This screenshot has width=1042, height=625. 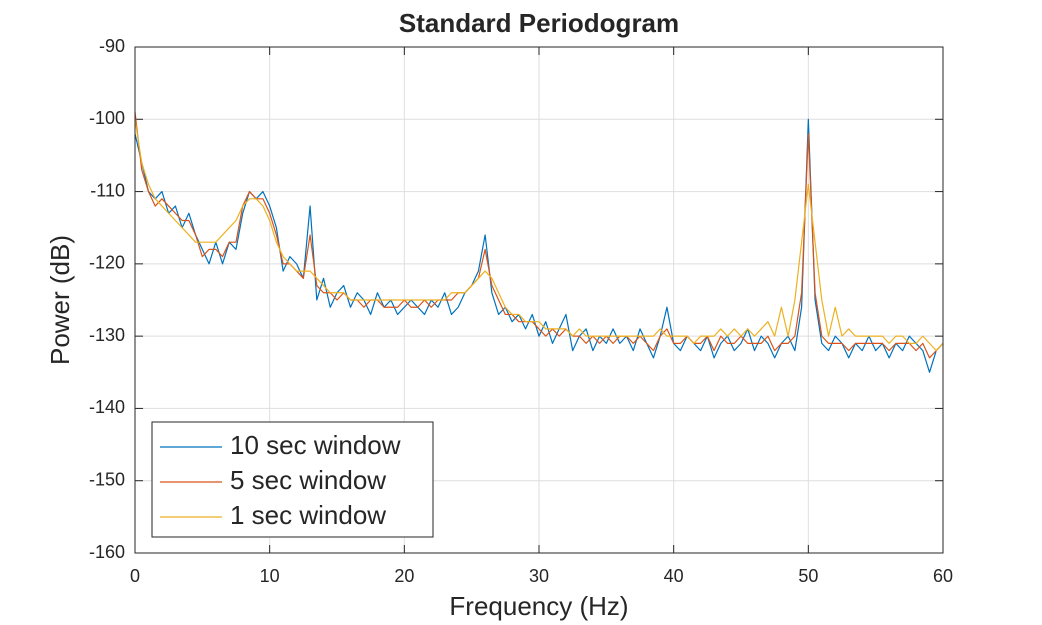 What do you see at coordinates (308, 515) in the screenshot?
I see `legend-label: 1 sec window` at bounding box center [308, 515].